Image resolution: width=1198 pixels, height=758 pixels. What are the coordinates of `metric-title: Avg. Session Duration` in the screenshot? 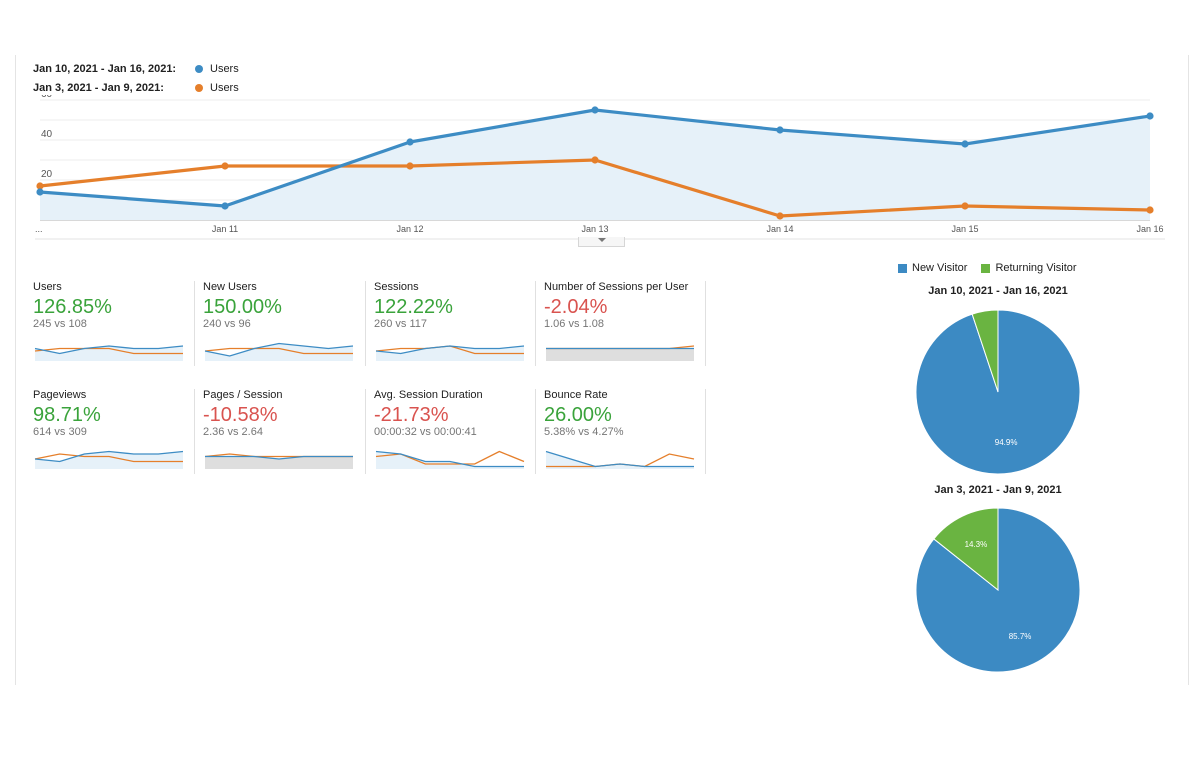 It's located at (428, 395).